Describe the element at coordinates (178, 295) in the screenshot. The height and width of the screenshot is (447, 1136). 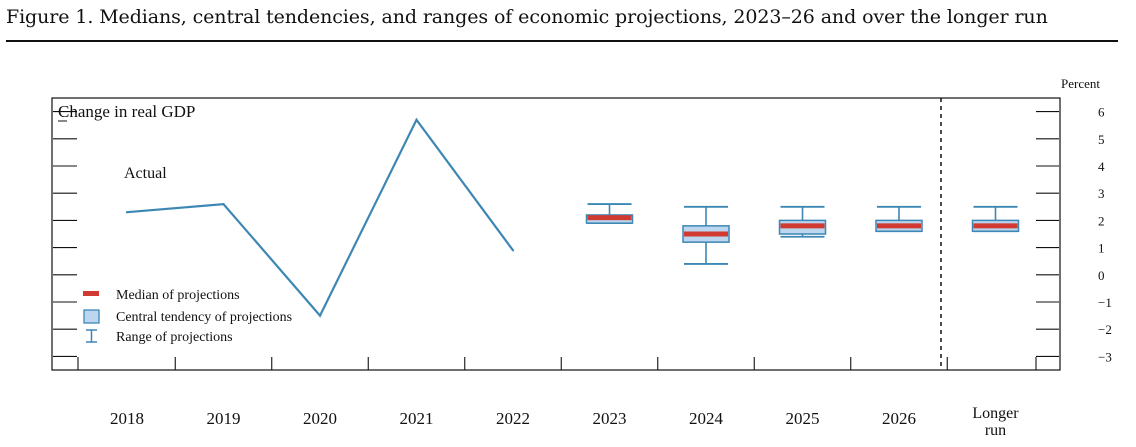
I see `legend-median-label: Median of projections` at that location.